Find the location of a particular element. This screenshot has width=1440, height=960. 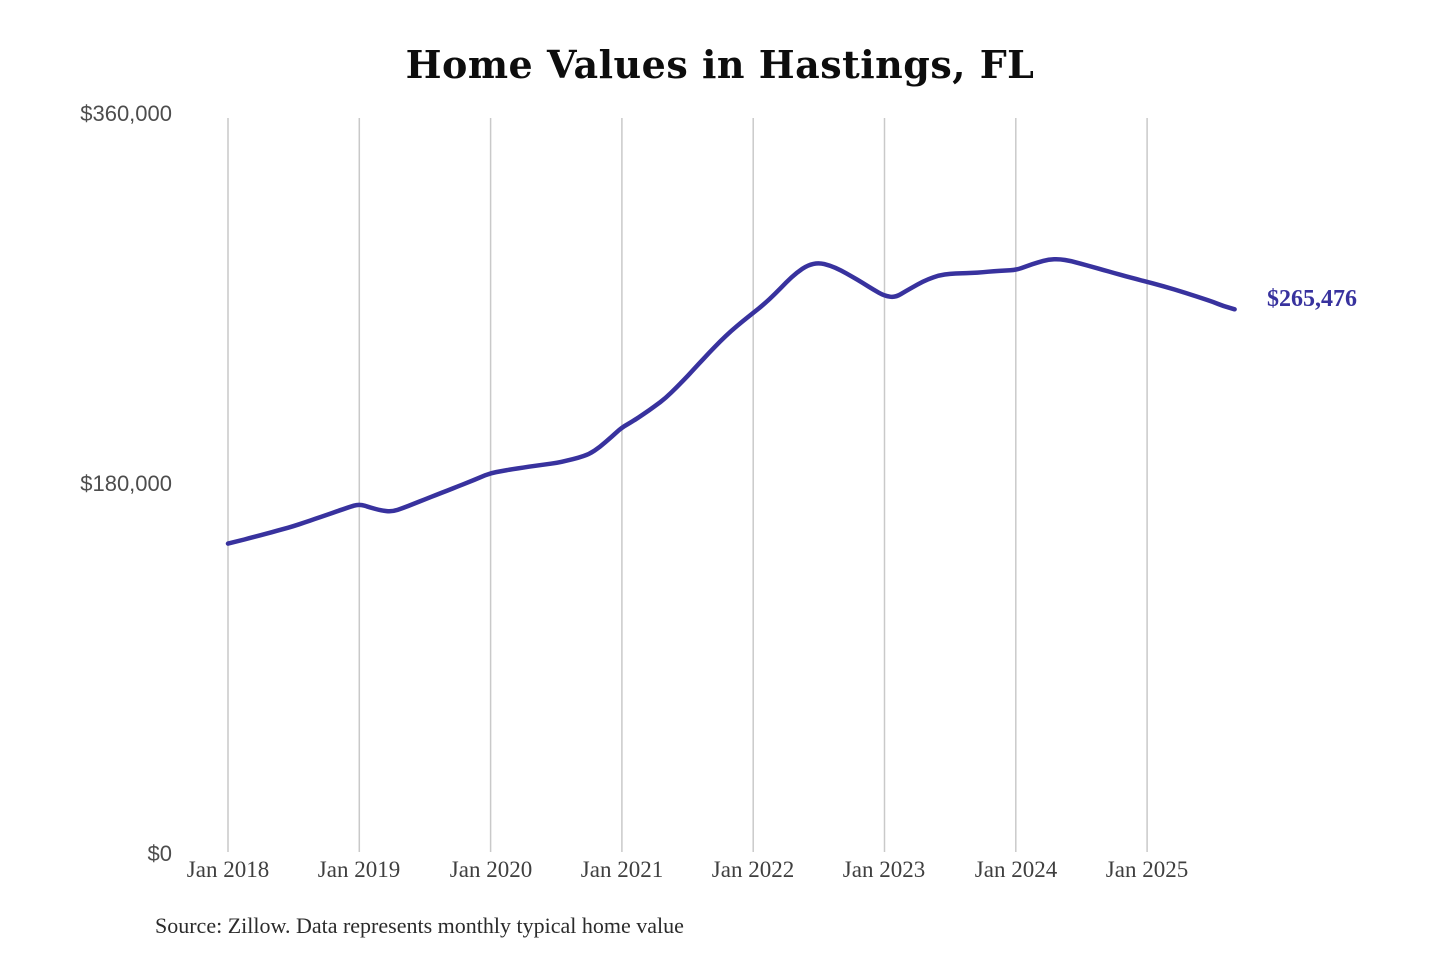

x-tick-jan-2018: Jan 2018 is located at coordinates (228, 869).